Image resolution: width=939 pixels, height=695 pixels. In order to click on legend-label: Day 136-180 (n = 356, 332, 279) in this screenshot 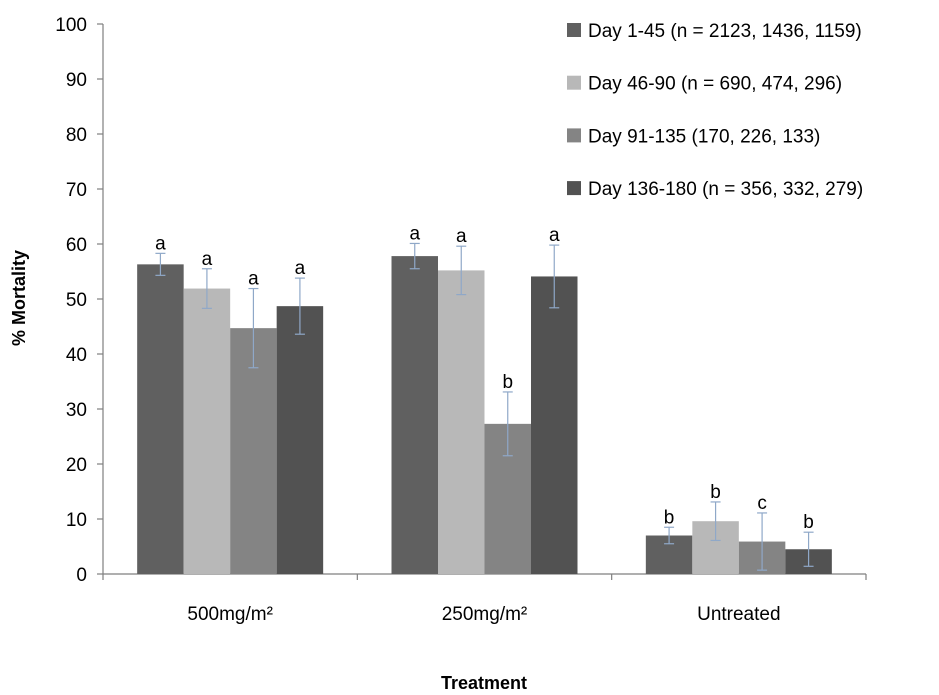, I will do `click(725, 189)`.